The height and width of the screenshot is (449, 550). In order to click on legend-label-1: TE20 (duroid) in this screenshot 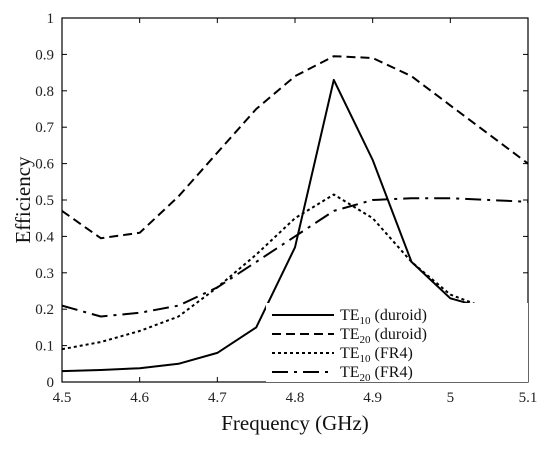, I will do `click(383, 336)`.